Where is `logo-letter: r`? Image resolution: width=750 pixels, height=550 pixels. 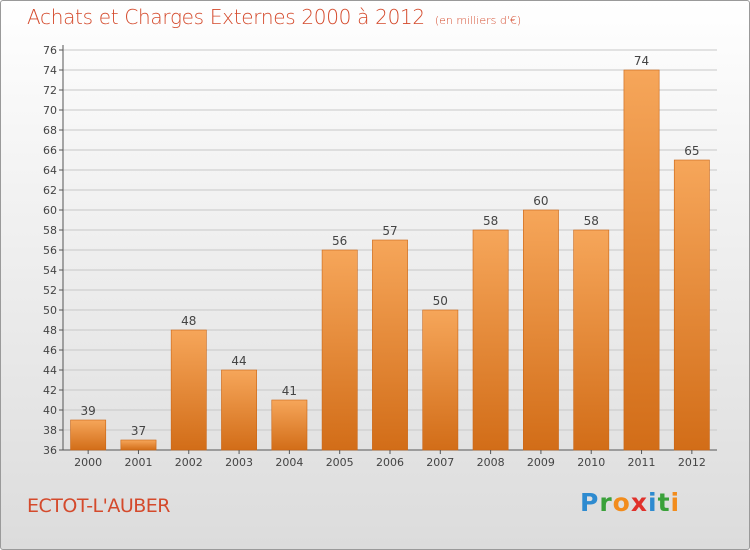
logo-letter: r is located at coordinates (606, 502).